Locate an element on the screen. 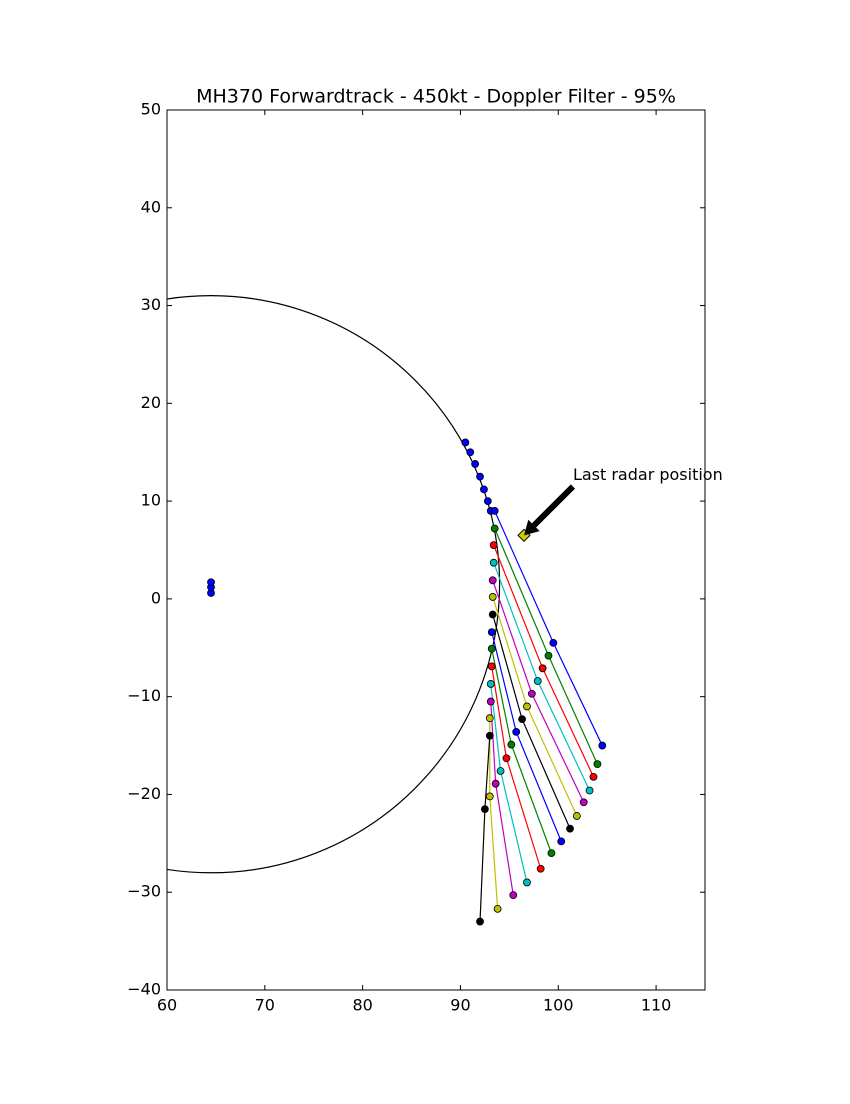 The width and height of the screenshot is (850, 1104). y-tick-label: 50 is located at coordinates (151, 109).